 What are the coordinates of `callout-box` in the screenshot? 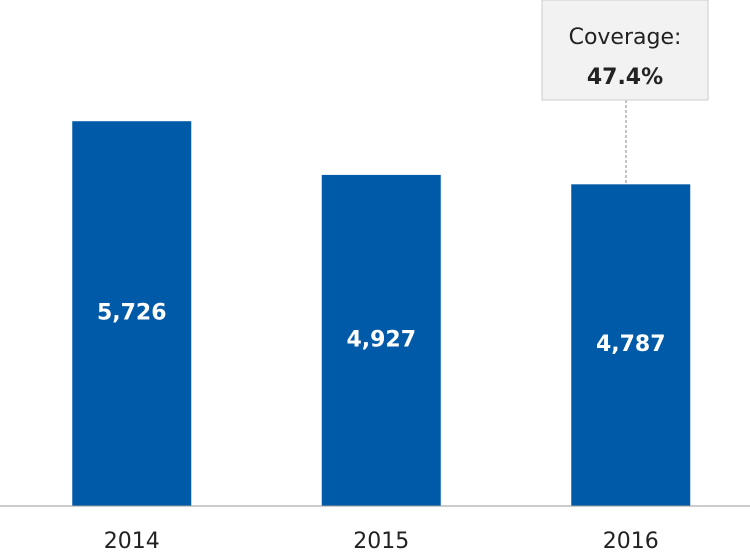 It's located at (625, 50).